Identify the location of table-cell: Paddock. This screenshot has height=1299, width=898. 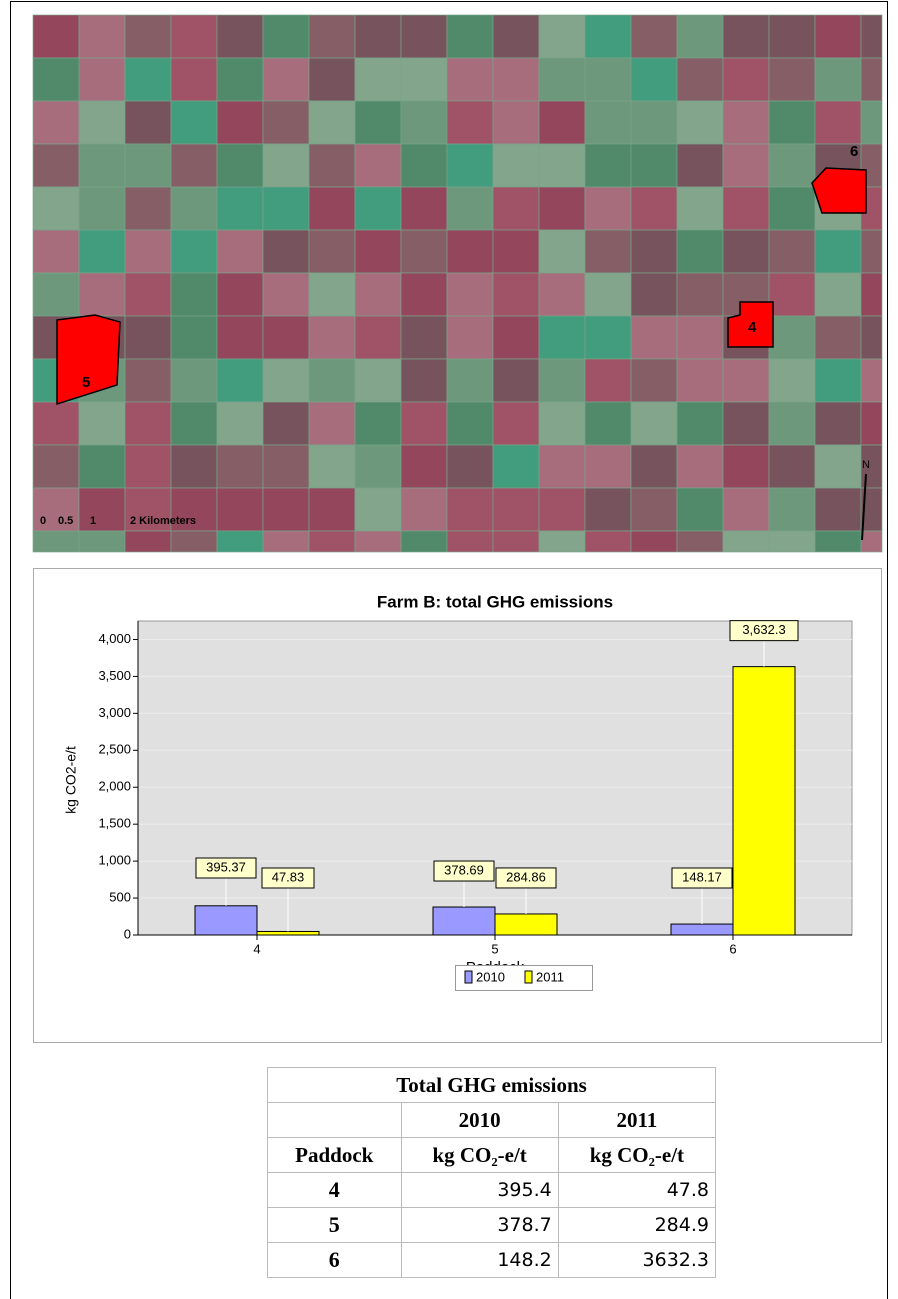
(334, 1155).